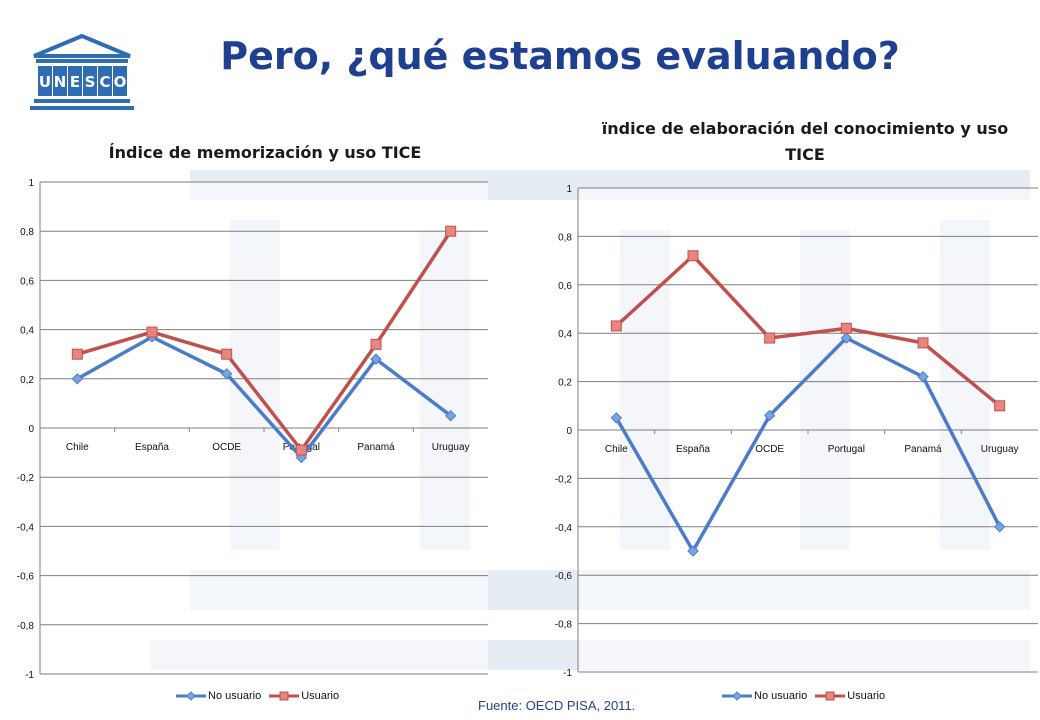  Describe the element at coordinates (265, 152) in the screenshot. I see `chart-1-title: Índice de memorización y uso TICE` at that location.